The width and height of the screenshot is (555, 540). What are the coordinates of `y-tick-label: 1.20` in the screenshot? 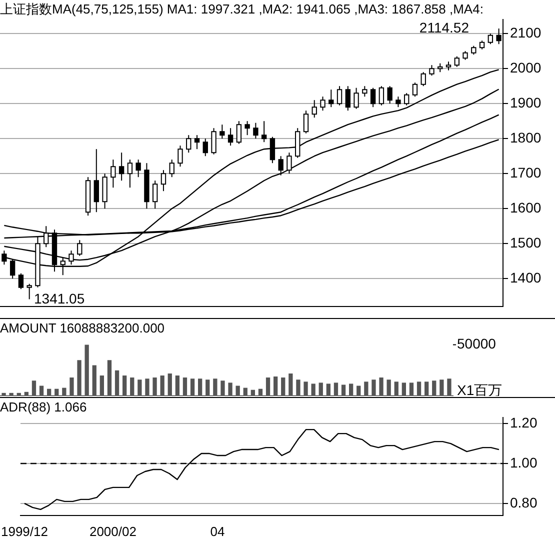 It's located at (524, 422).